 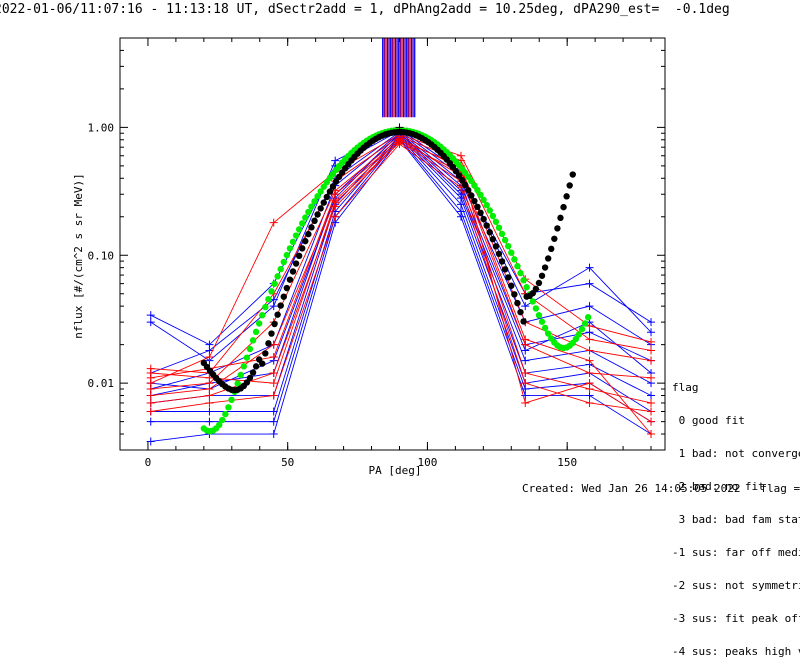 I want to click on y-tick-label: 0.01, so click(x=101, y=383).